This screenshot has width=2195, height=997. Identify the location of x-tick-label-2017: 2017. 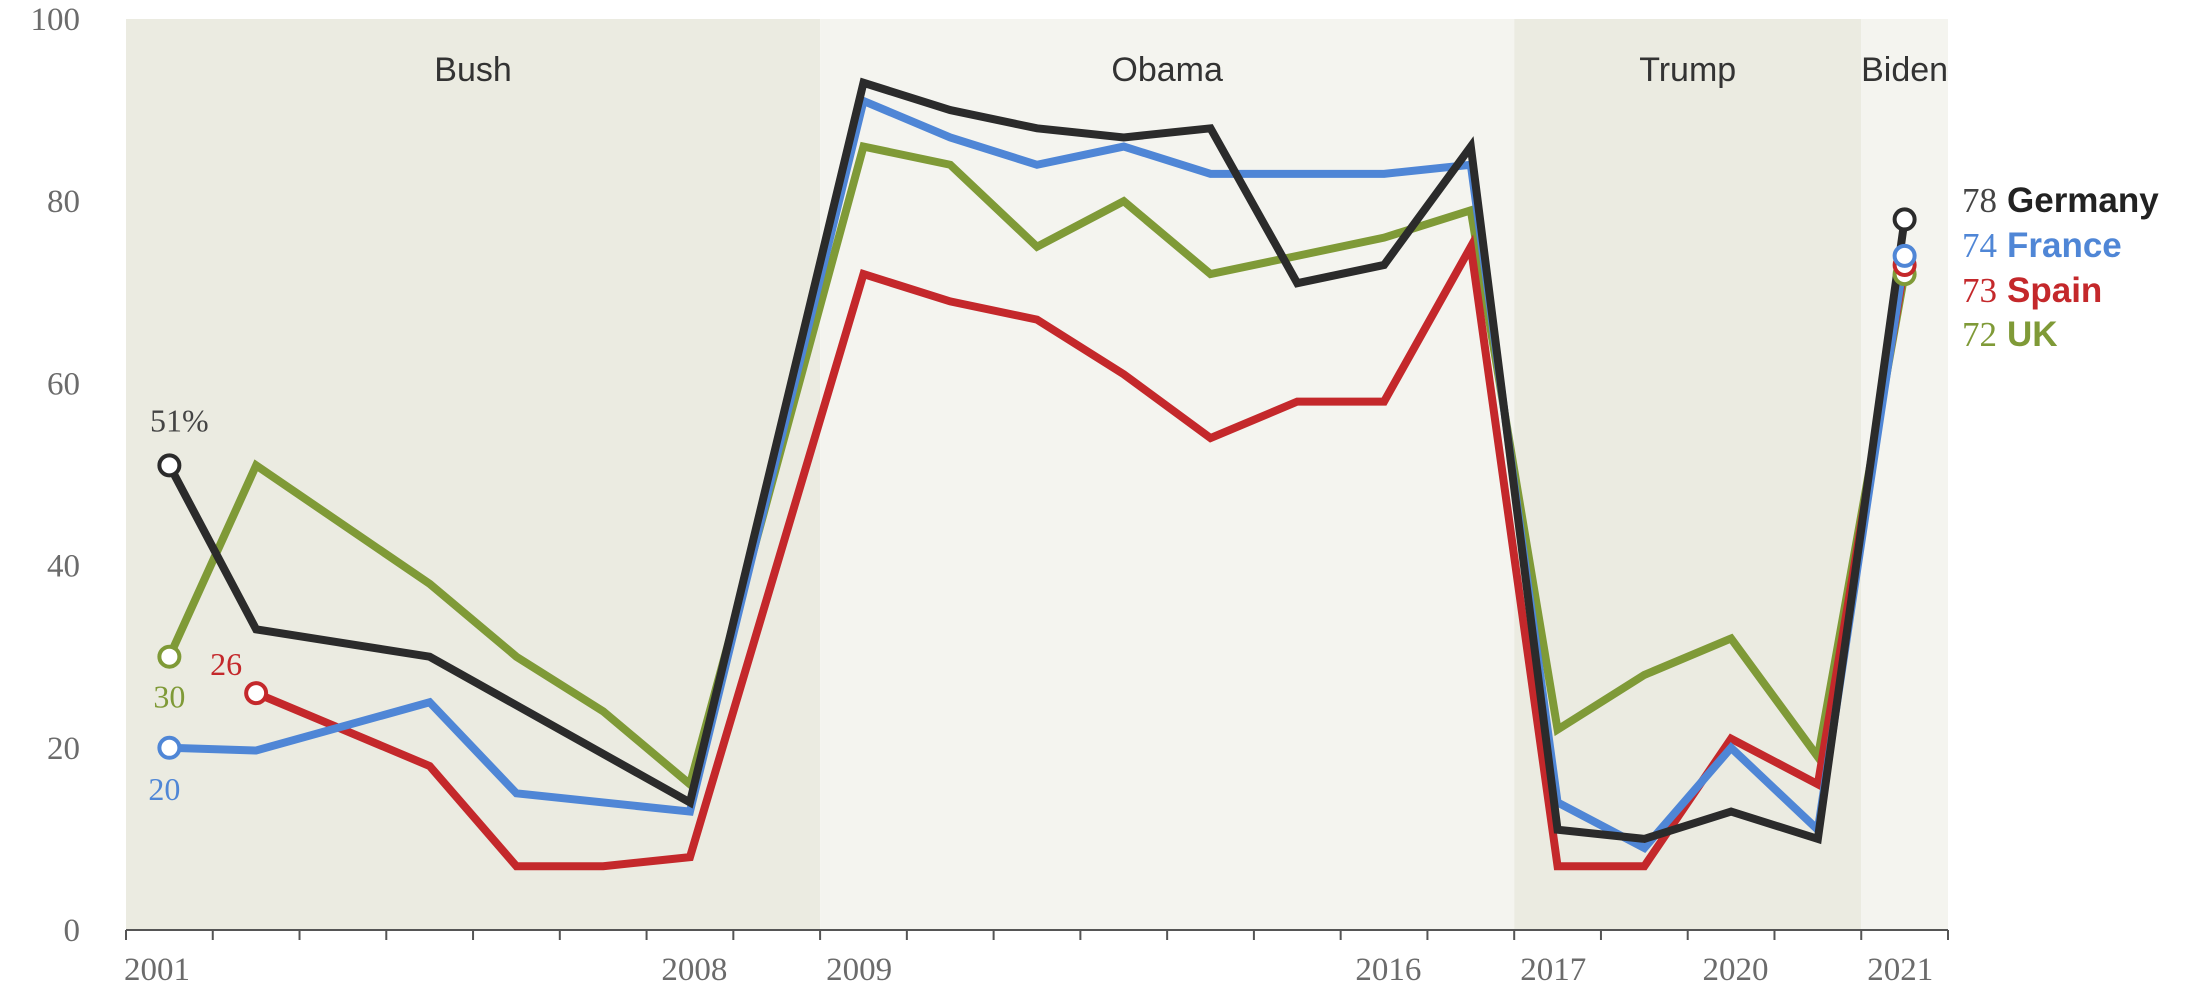
(1553, 970).